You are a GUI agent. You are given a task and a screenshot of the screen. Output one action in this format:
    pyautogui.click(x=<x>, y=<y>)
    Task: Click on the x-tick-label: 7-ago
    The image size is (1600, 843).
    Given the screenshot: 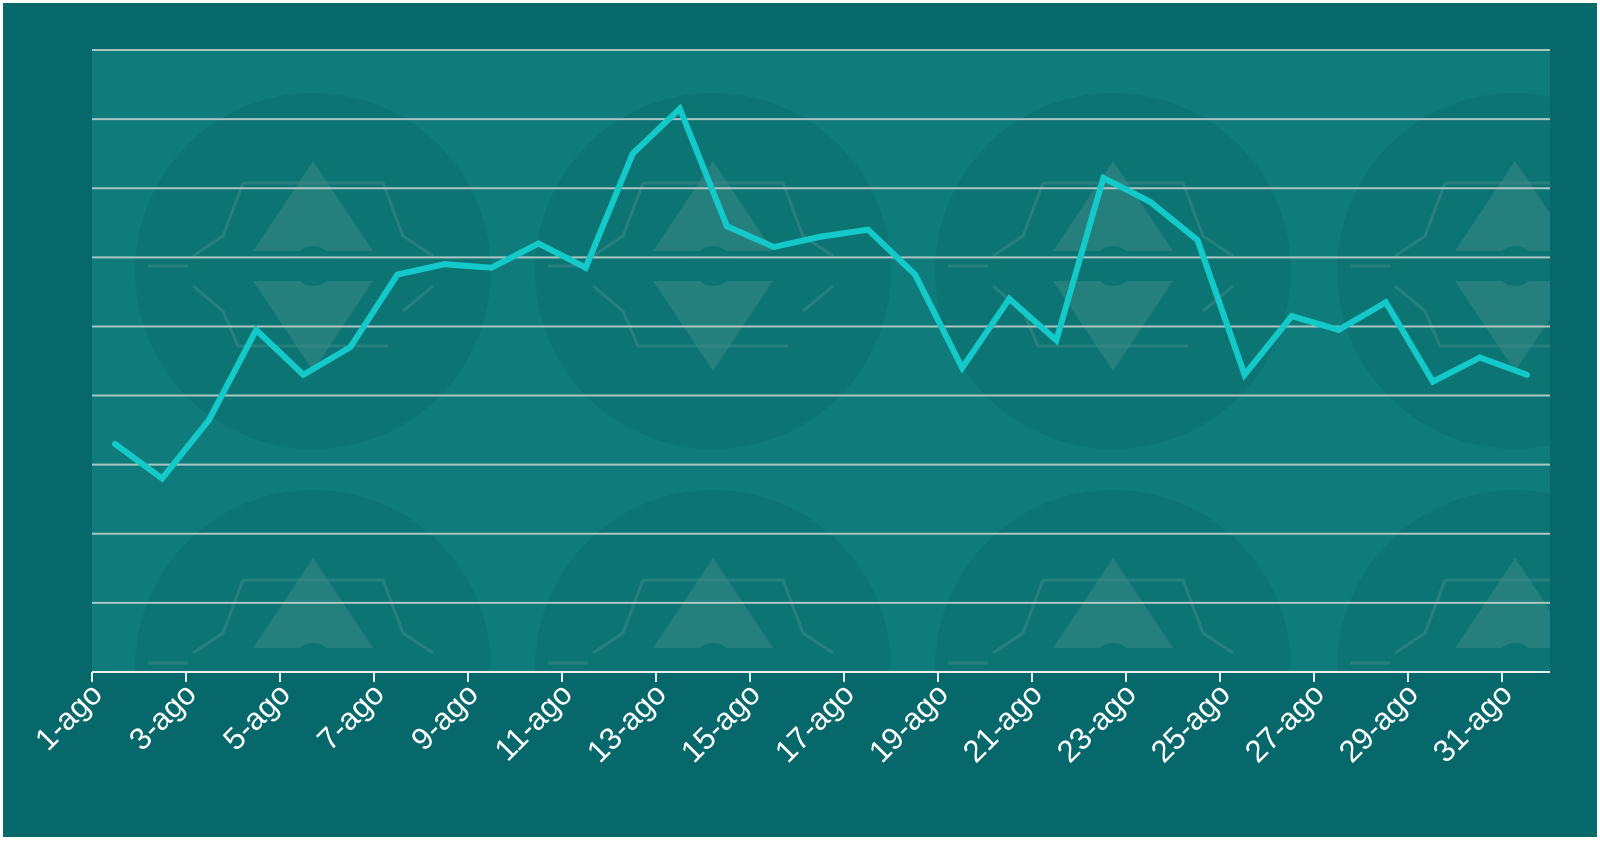 What is the action you would take?
    pyautogui.click(x=350, y=716)
    